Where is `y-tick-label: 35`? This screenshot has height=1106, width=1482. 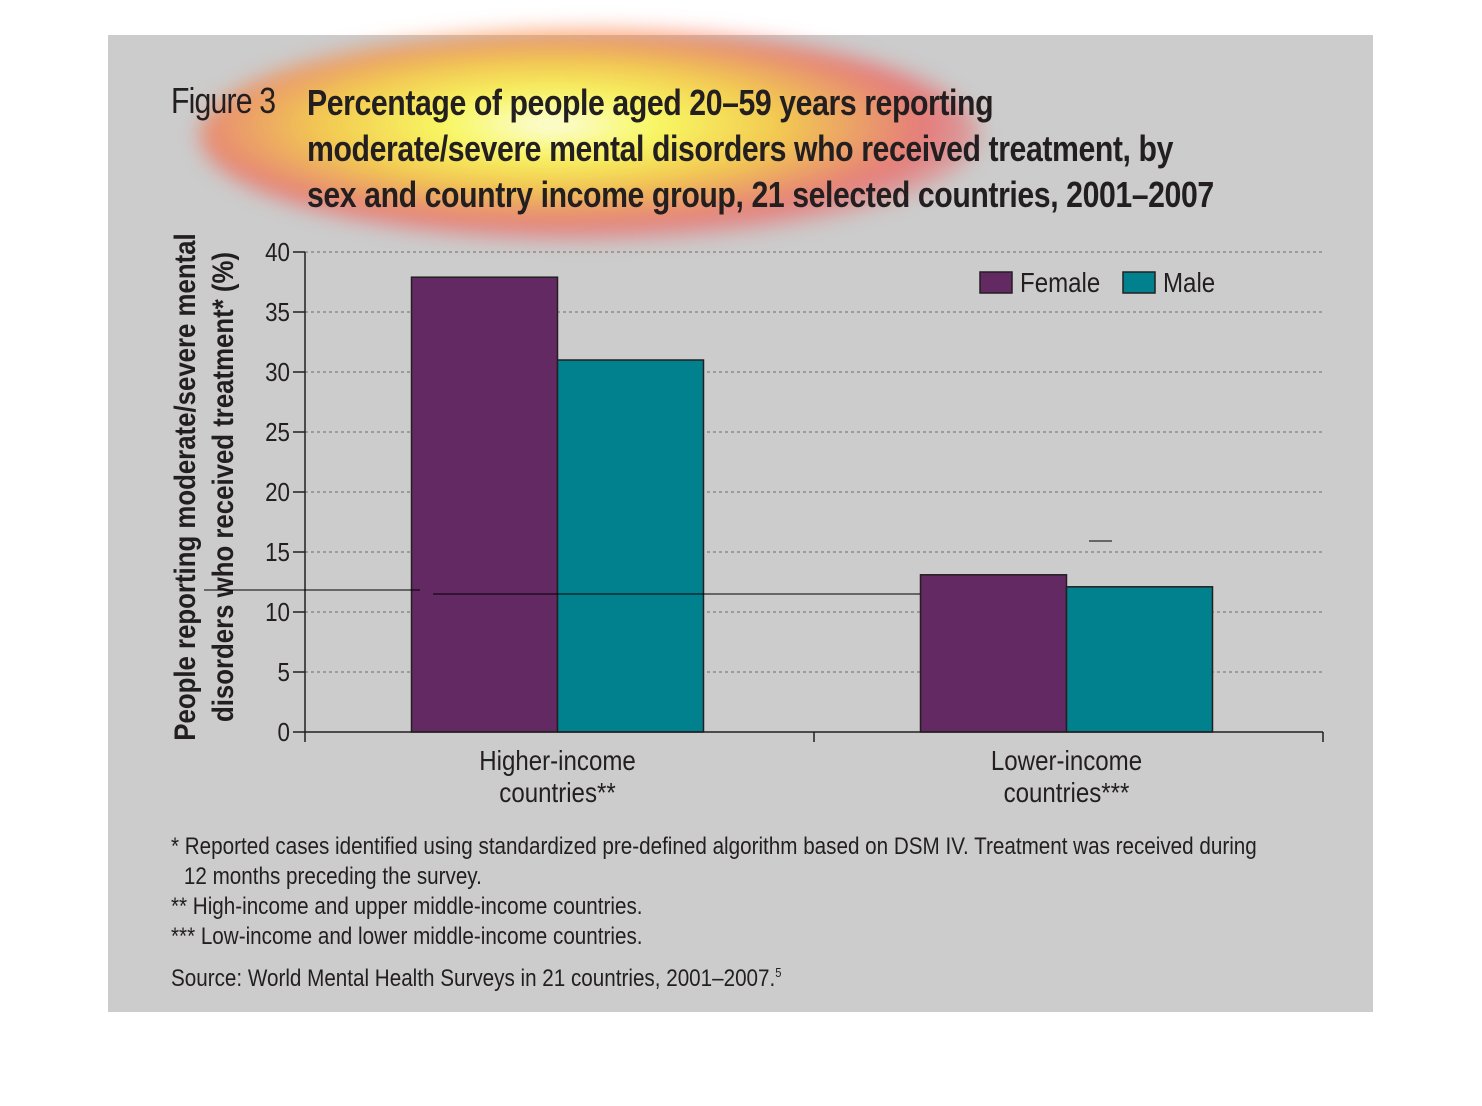
y-tick-label: 35 is located at coordinates (277, 312).